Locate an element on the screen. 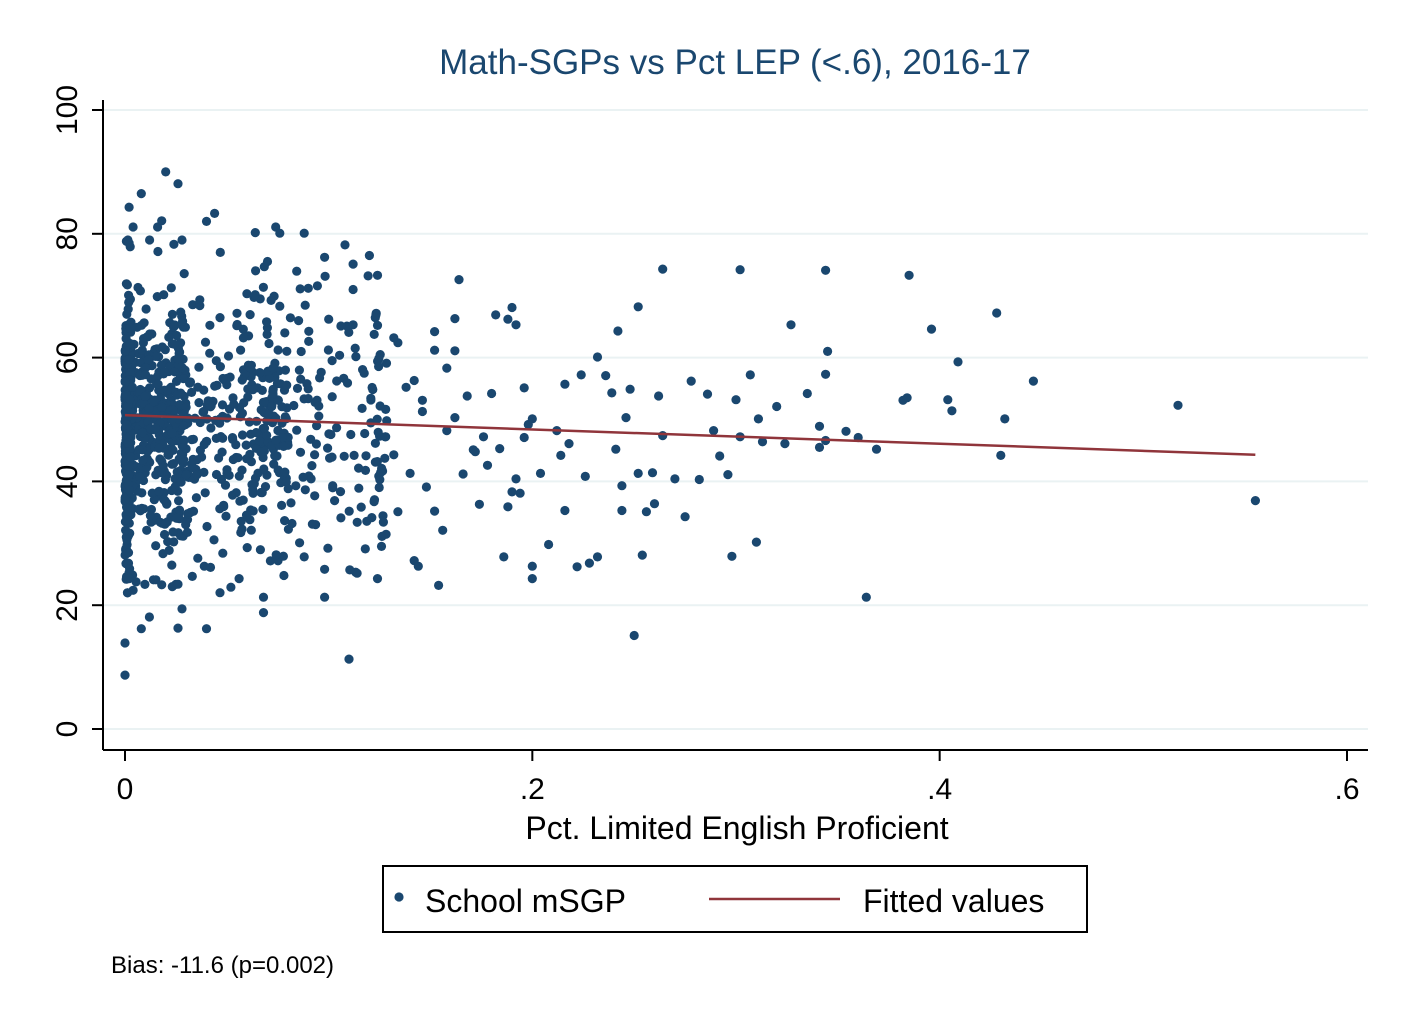 This screenshot has width=1406, height=1022. legend: School mSGP Fitted values is located at coordinates (735, 899).